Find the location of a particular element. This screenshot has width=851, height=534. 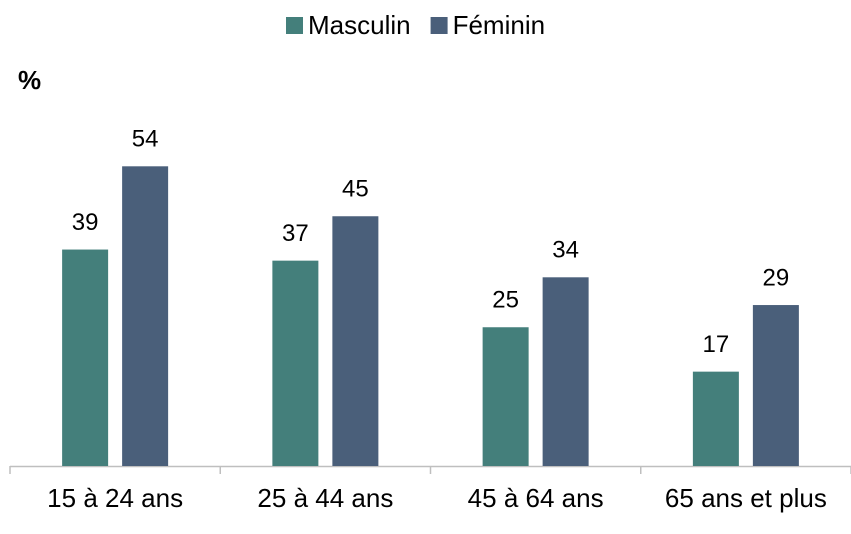

value-label: 25 is located at coordinates (505, 300).